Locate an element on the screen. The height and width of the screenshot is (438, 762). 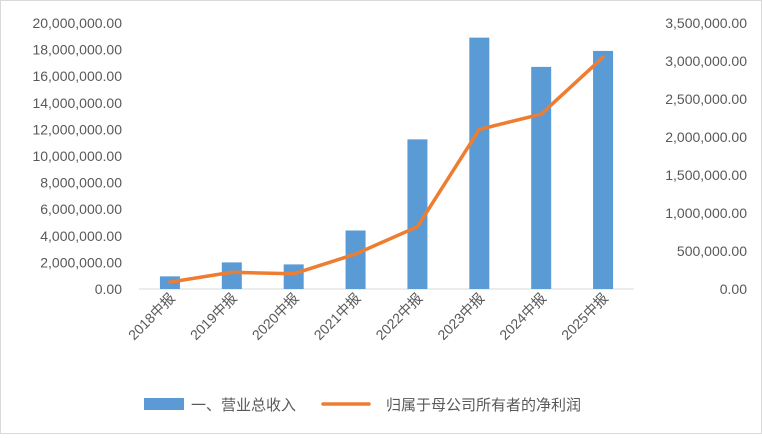
left-axis-tick-label: 10,000,000.00 is located at coordinates (77, 156).